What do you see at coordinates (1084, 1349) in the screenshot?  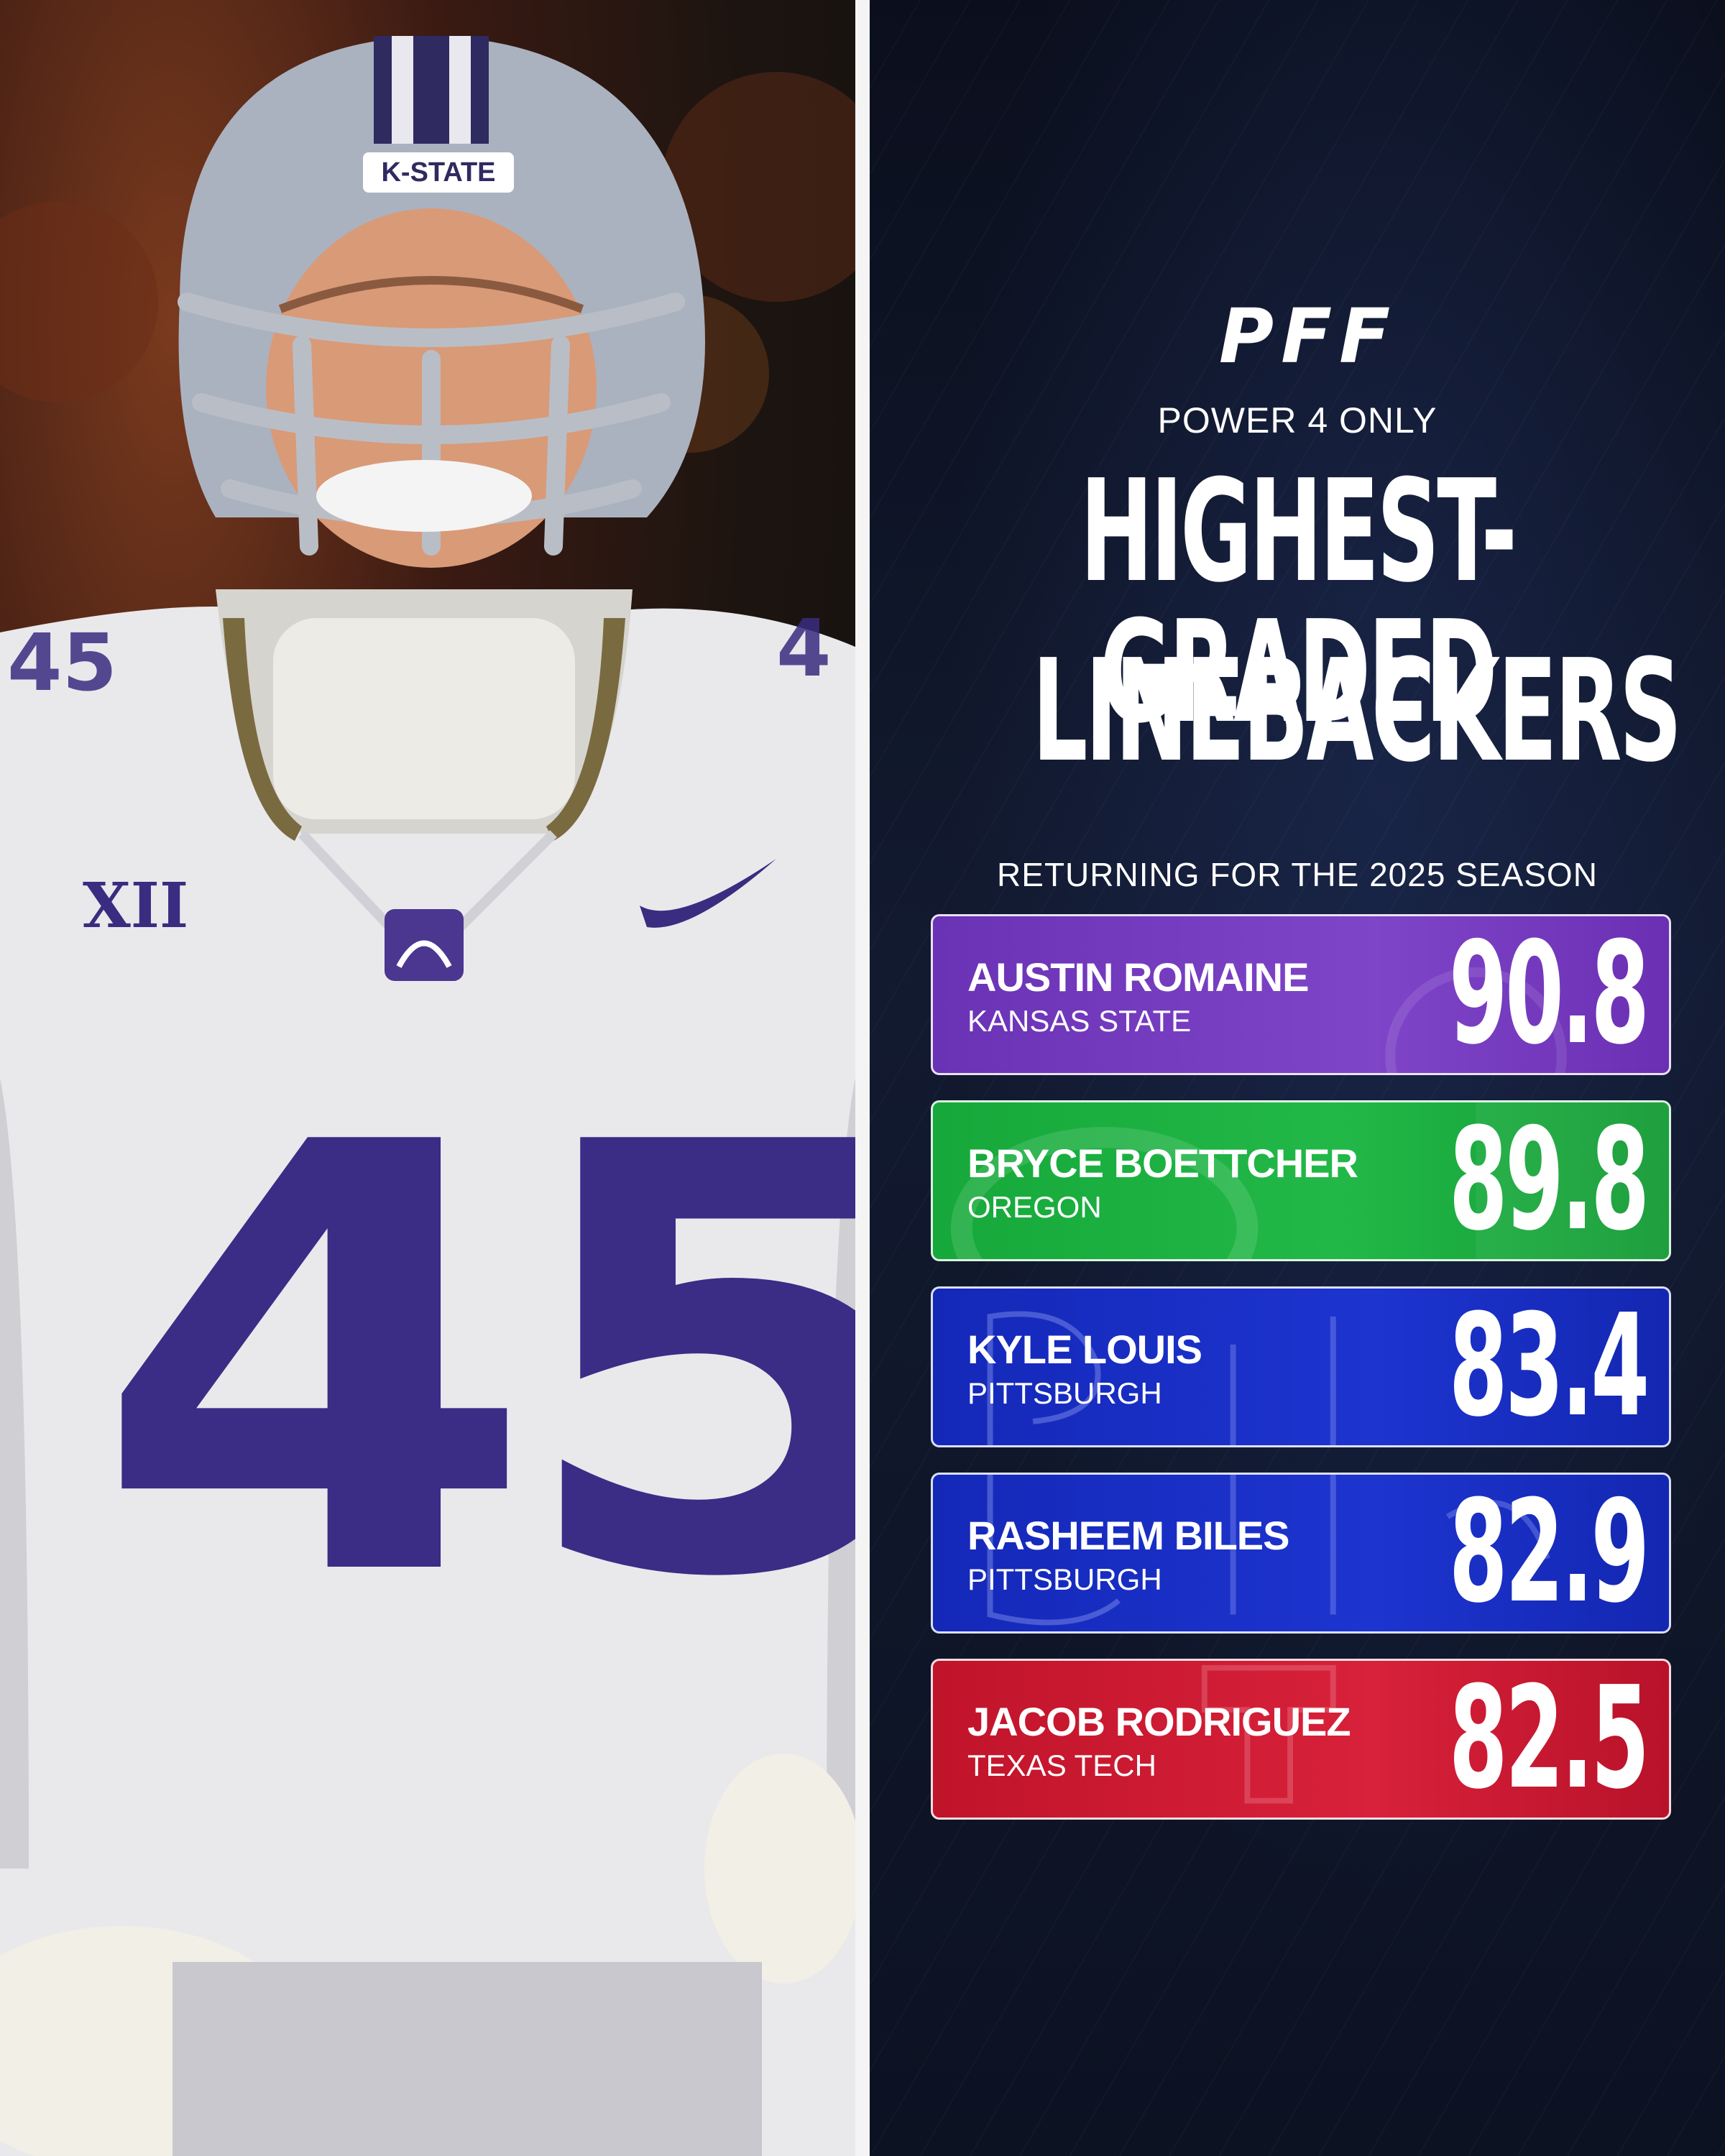 I see `player-name: KYLE LOUIS` at bounding box center [1084, 1349].